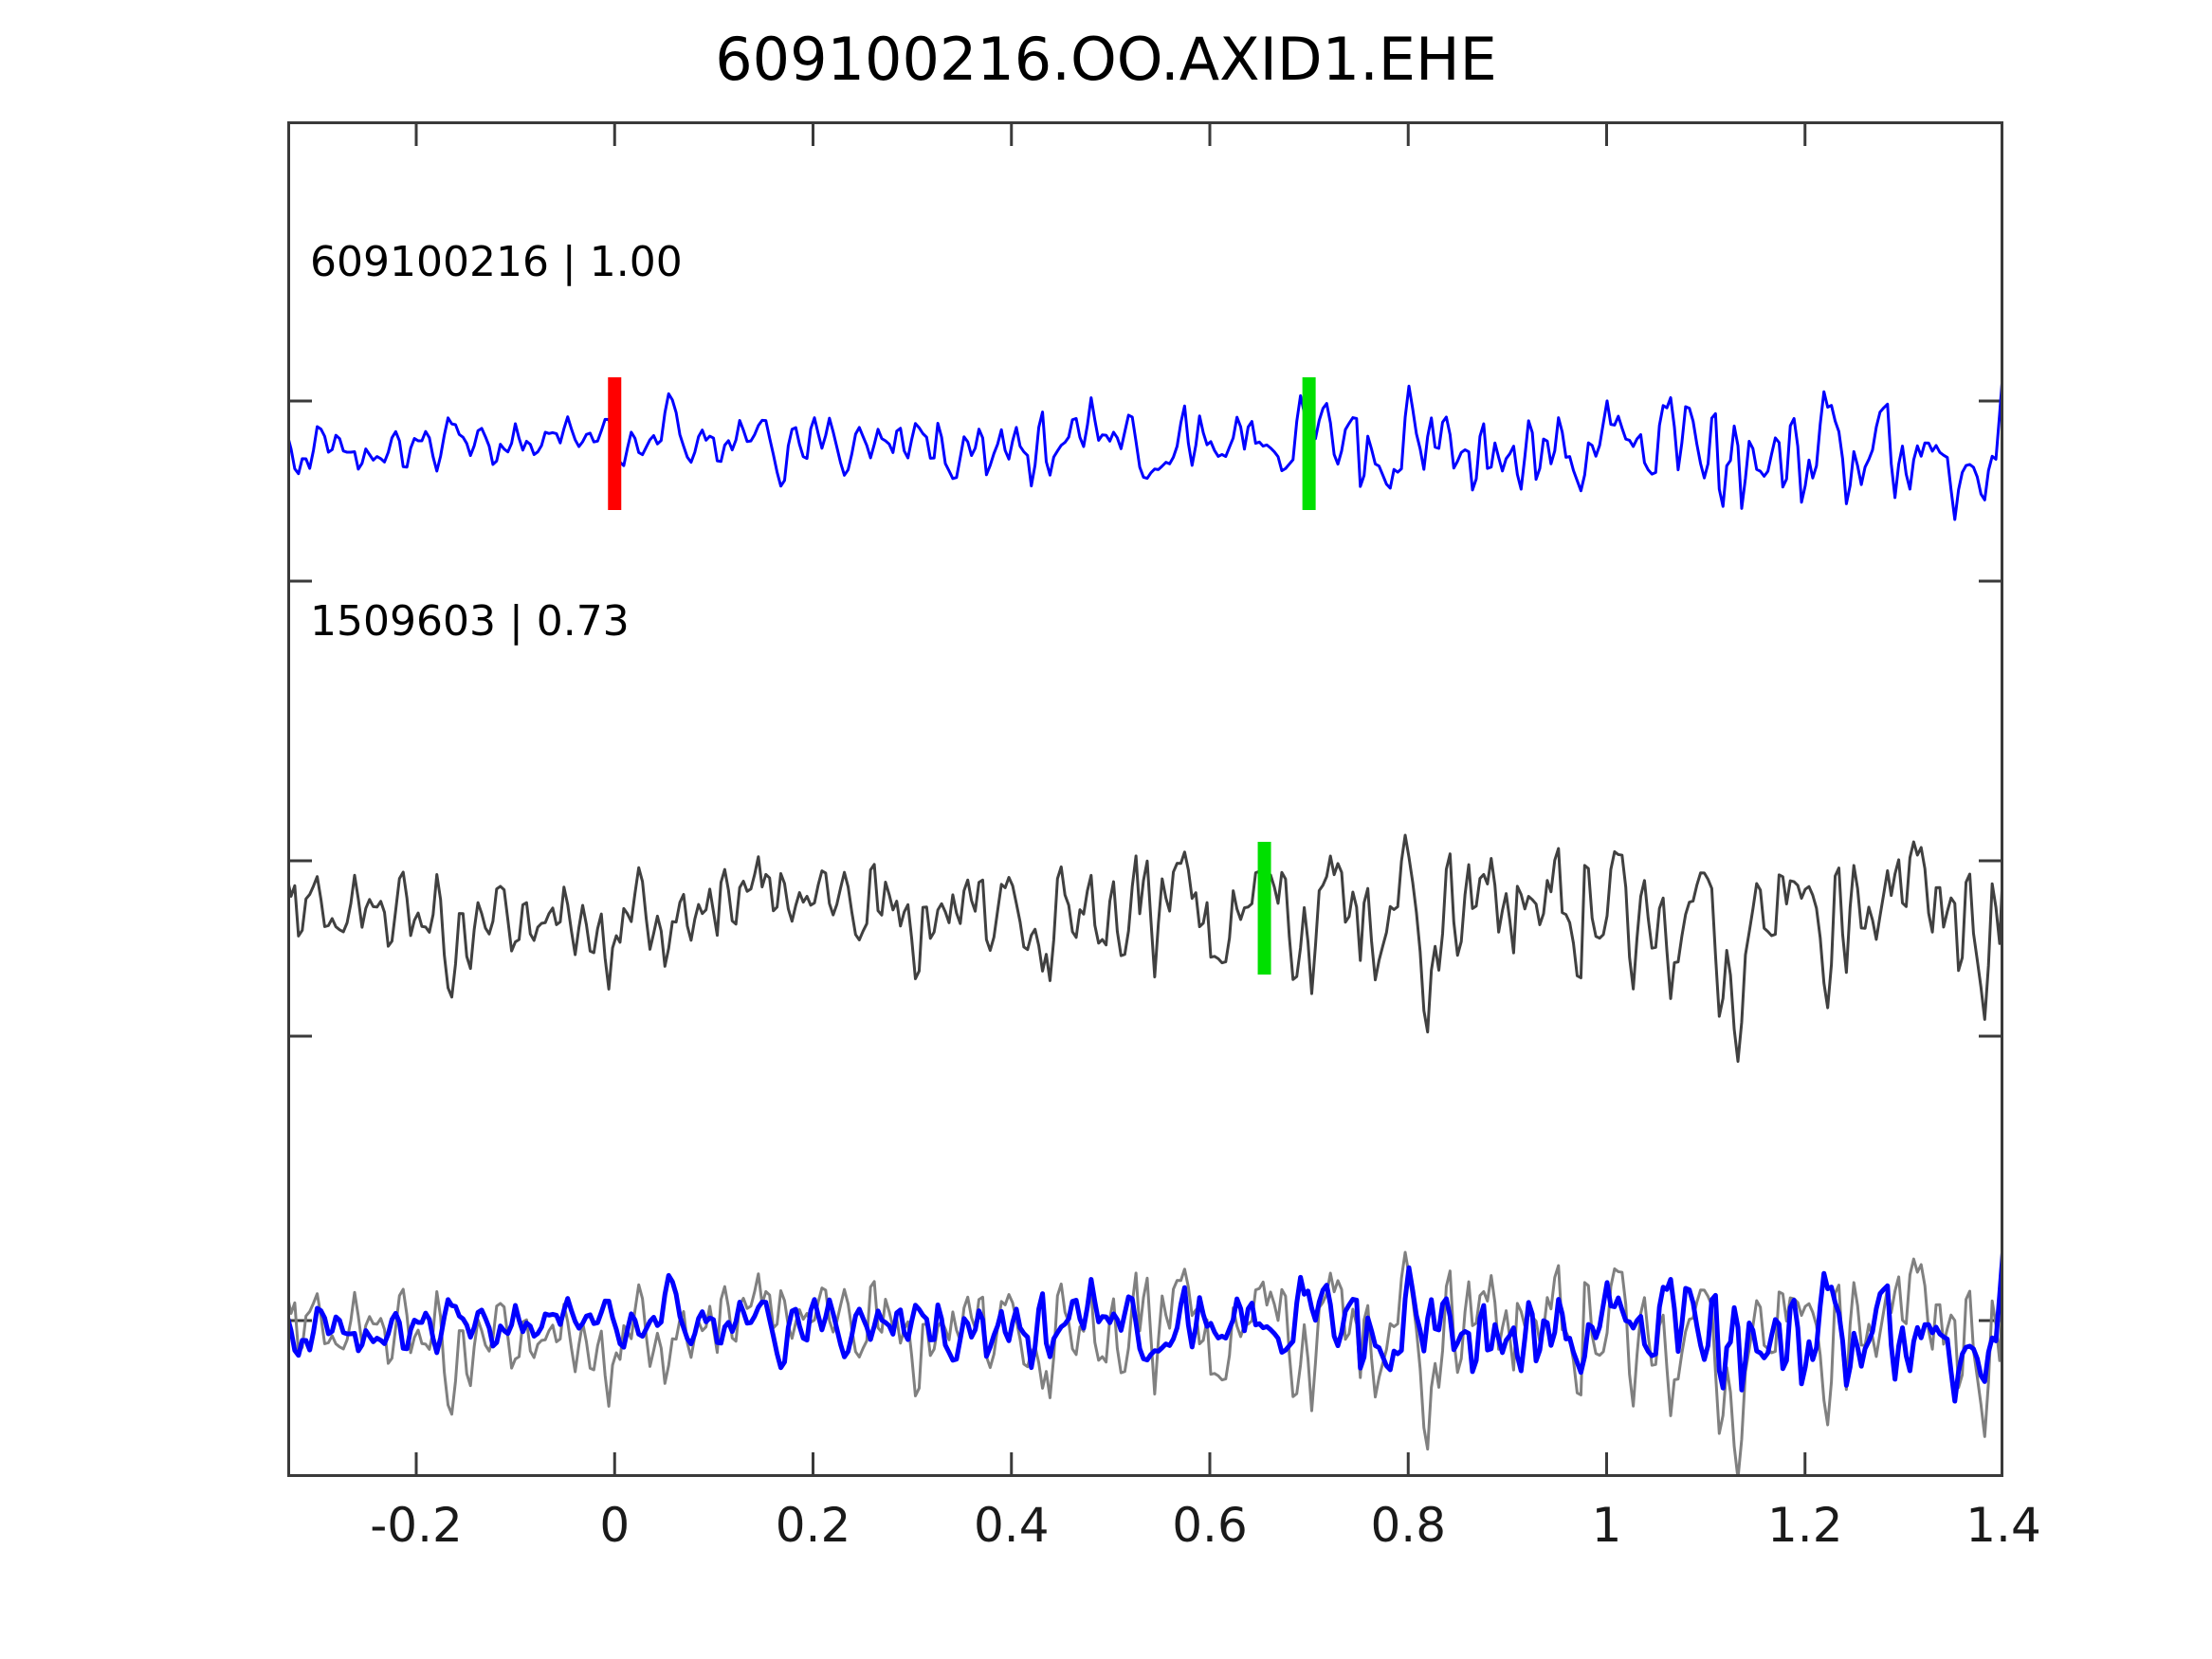  What do you see at coordinates (1408, 1525) in the screenshot?
I see `x-tick-label: 0.8` at bounding box center [1408, 1525].